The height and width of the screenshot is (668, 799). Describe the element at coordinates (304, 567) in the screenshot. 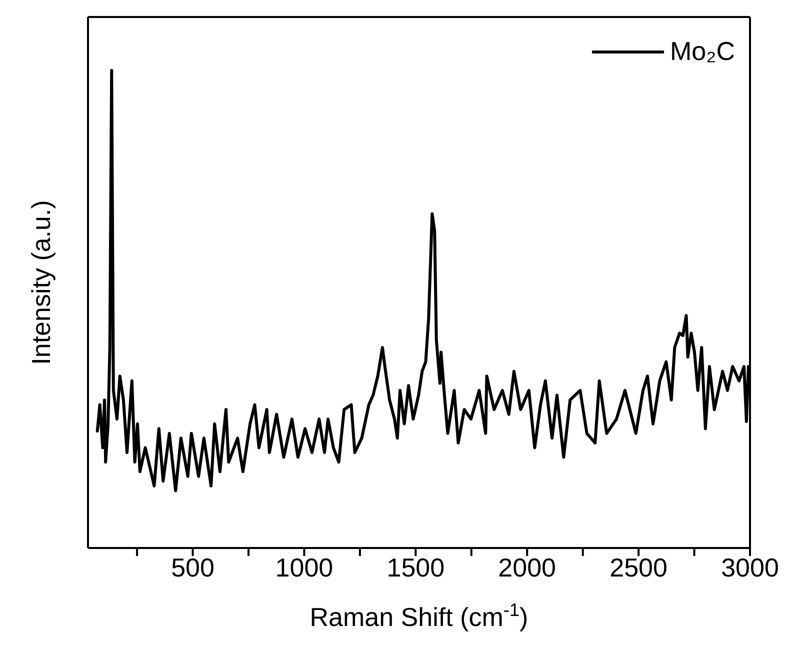

I see `x-tick-label: 1000` at that location.